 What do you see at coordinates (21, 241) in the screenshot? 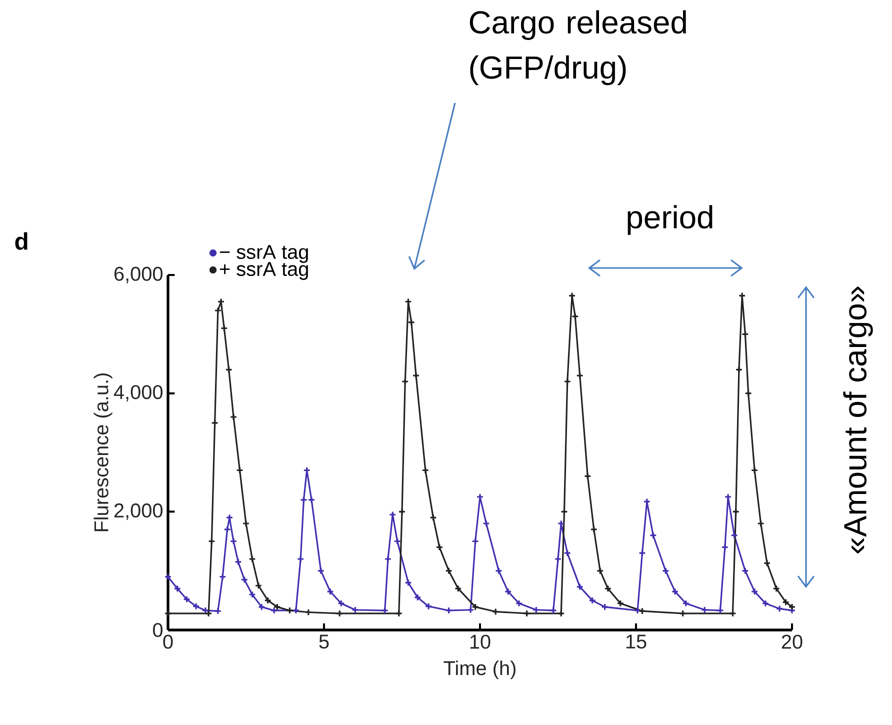
I see `text: d` at bounding box center [21, 241].